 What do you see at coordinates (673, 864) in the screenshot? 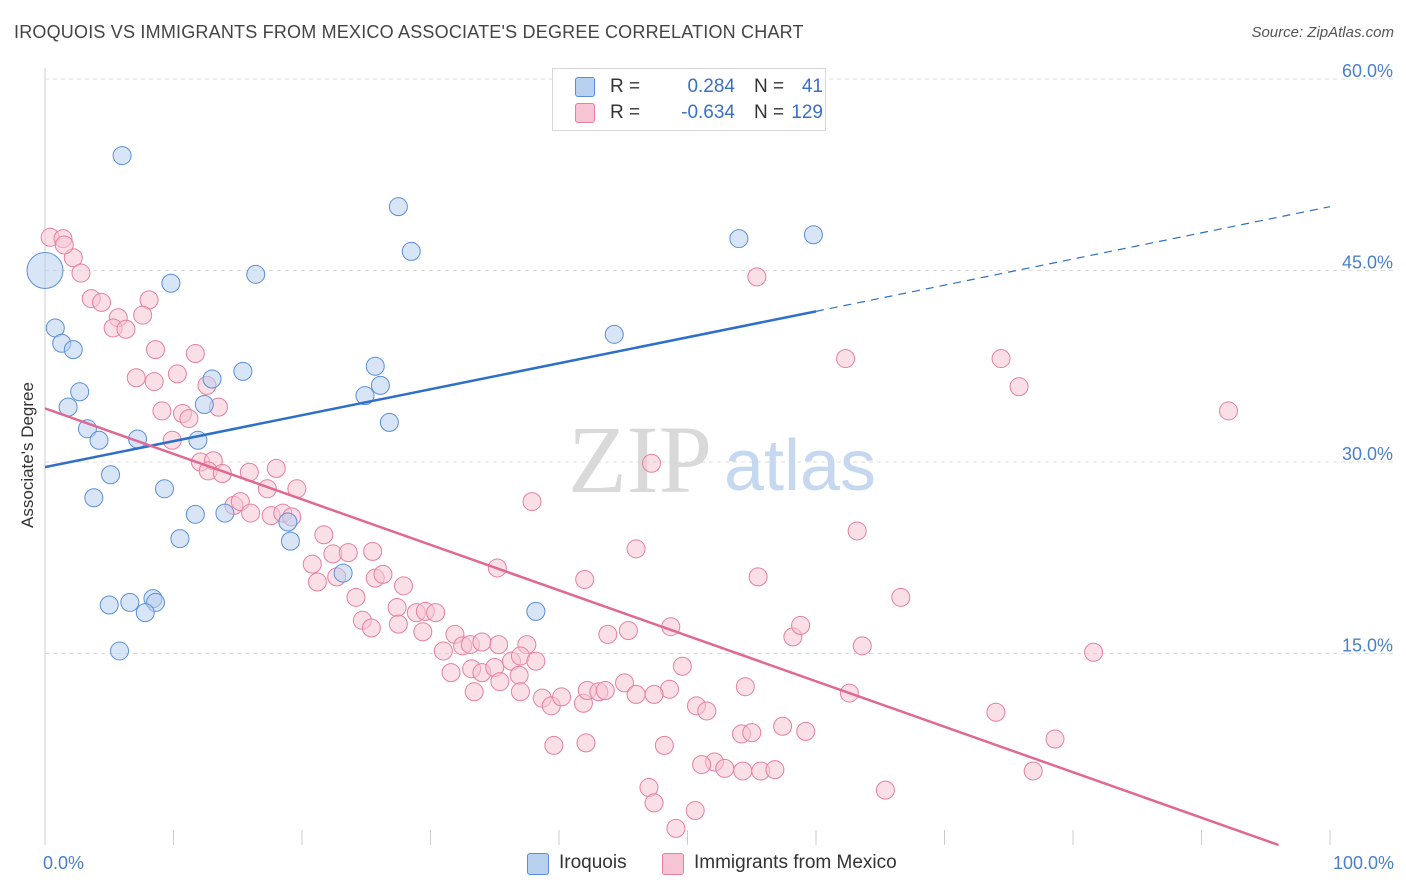
I see `bottom-legend-swatch-pink` at bounding box center [673, 864].